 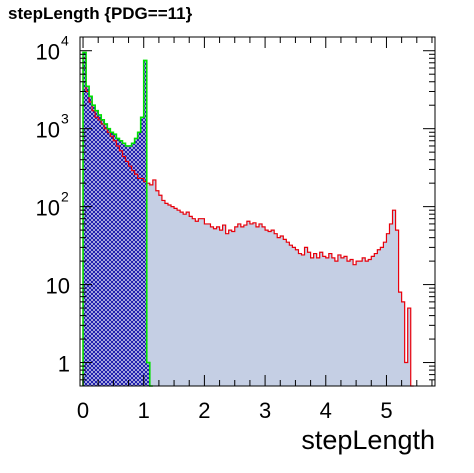 I want to click on y-tick-label-exponent: 4, so click(x=65, y=41).